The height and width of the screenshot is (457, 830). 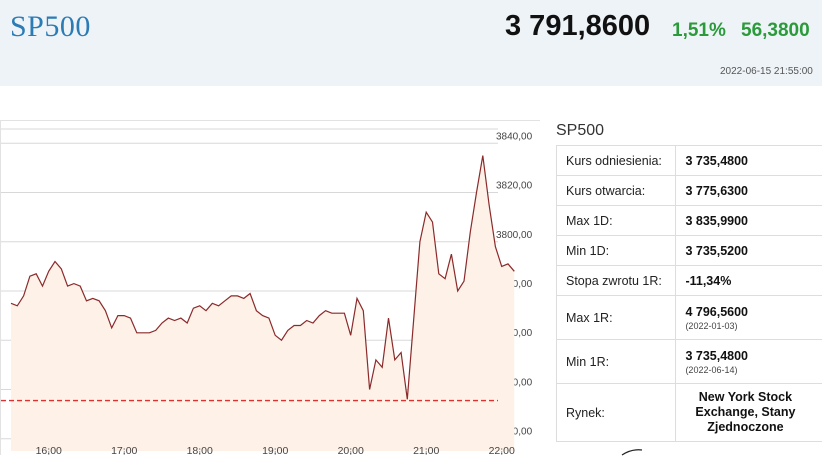 What do you see at coordinates (716, 311) in the screenshot?
I see `stats-value-text: 4 796,5600` at bounding box center [716, 311].